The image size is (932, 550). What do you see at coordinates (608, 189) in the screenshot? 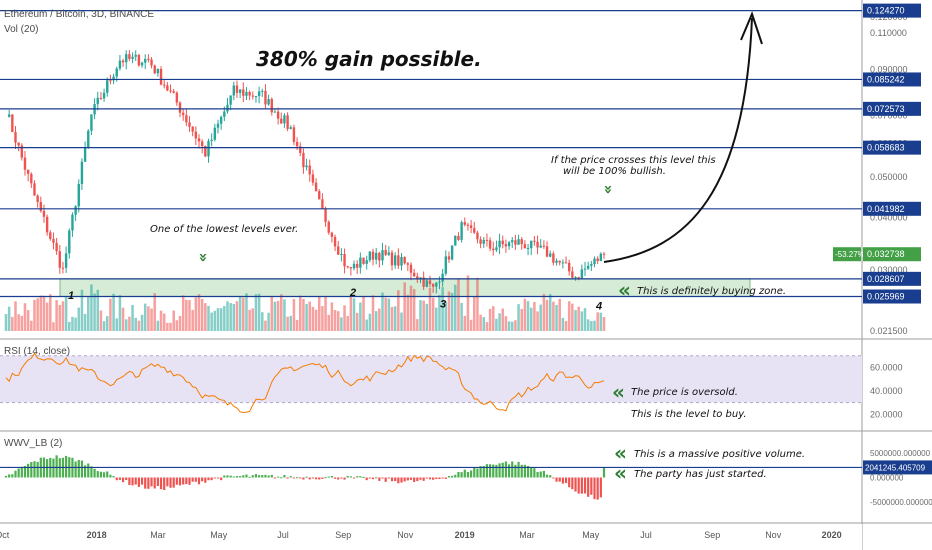
I see `chevron-down-icon: »` at bounding box center [608, 189].